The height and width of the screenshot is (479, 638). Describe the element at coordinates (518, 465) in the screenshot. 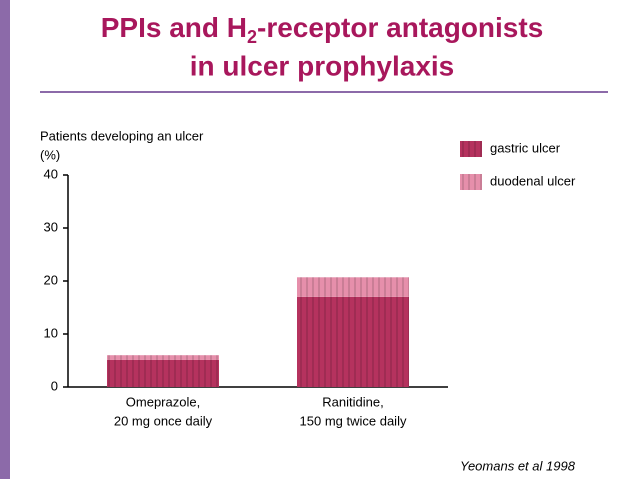

I see `source-note: Yeomans et al 1998` at that location.